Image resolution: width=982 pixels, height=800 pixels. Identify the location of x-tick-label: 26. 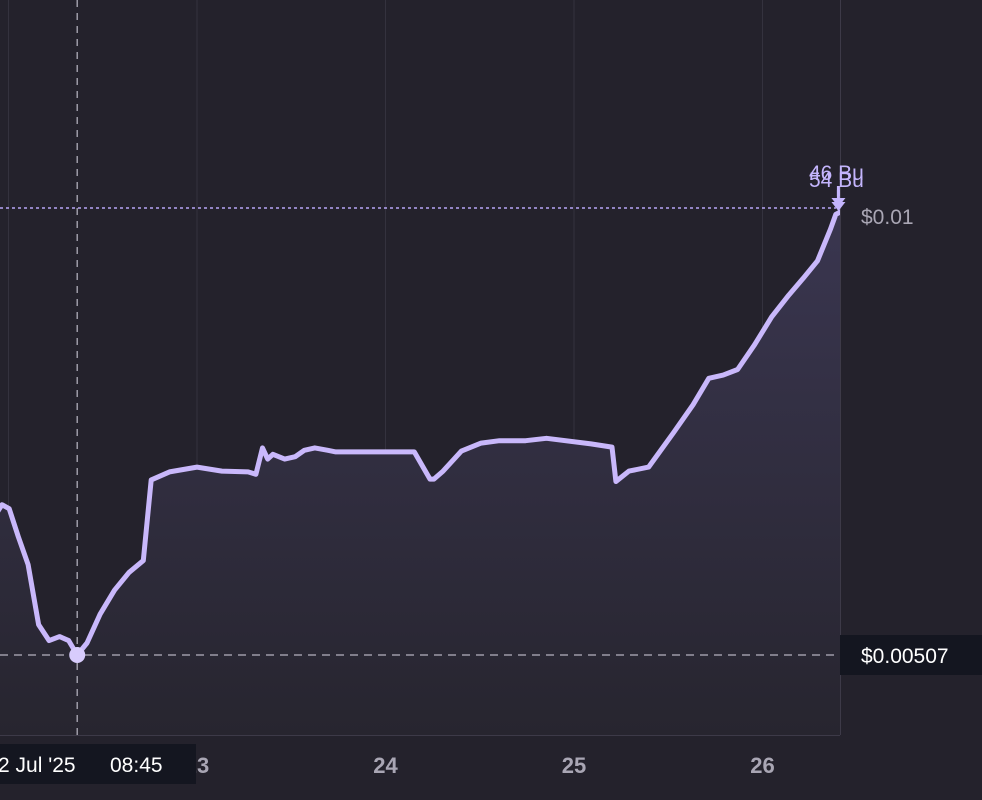
(762, 765).